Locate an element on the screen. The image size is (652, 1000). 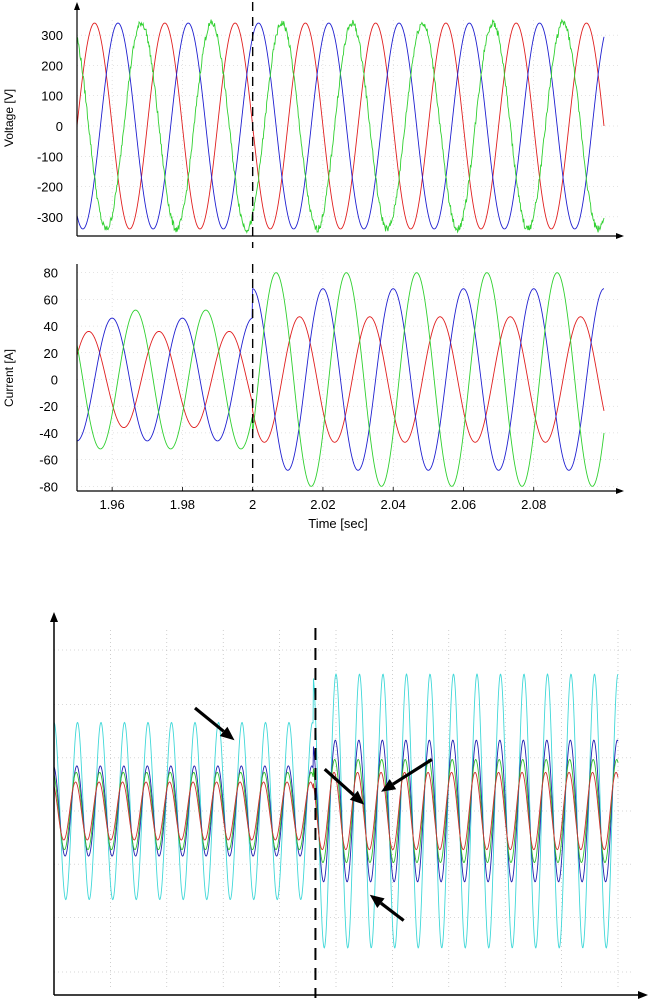
current-y-label: Current [A] is located at coordinates (9, 378).